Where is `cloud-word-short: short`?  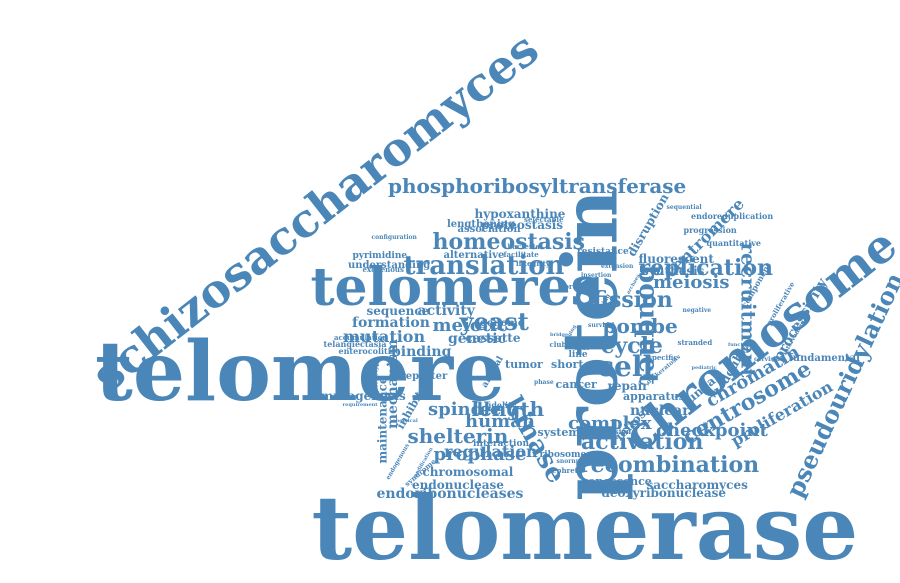 cloud-word-short: short is located at coordinates (567, 364).